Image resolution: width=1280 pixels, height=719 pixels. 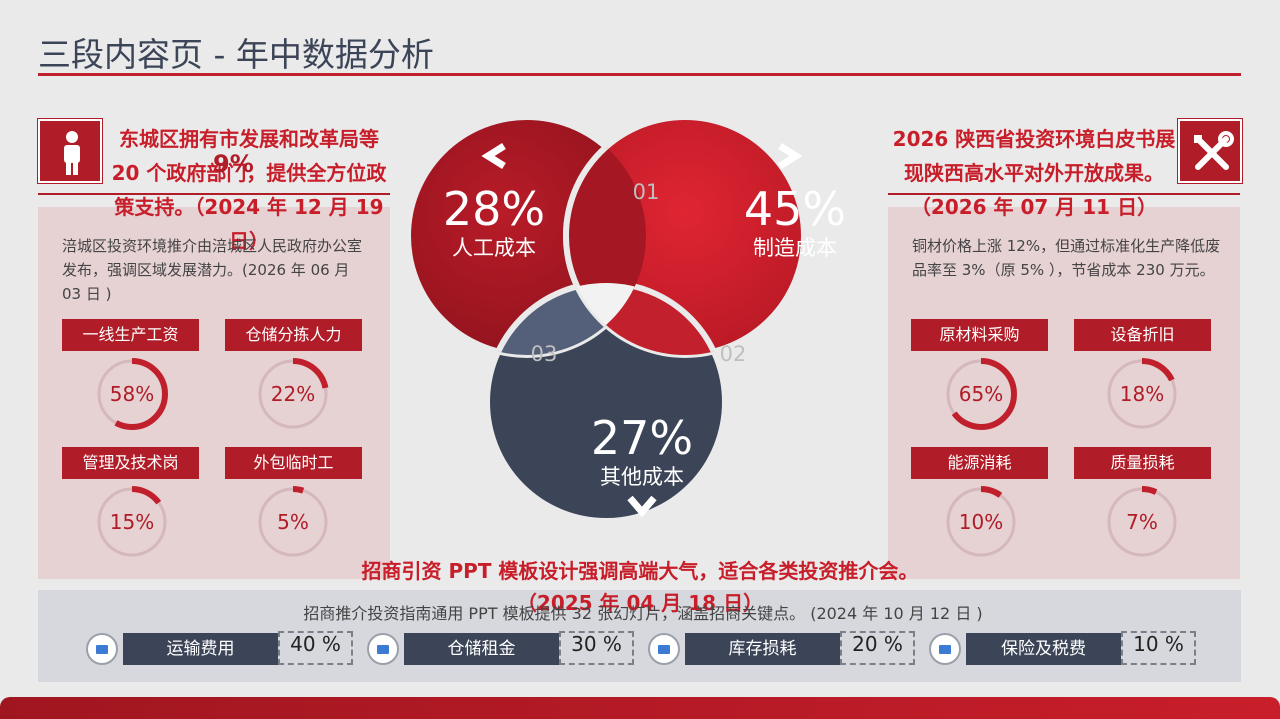 What do you see at coordinates (70, 151) in the screenshot?
I see `person-icon` at bounding box center [70, 151].